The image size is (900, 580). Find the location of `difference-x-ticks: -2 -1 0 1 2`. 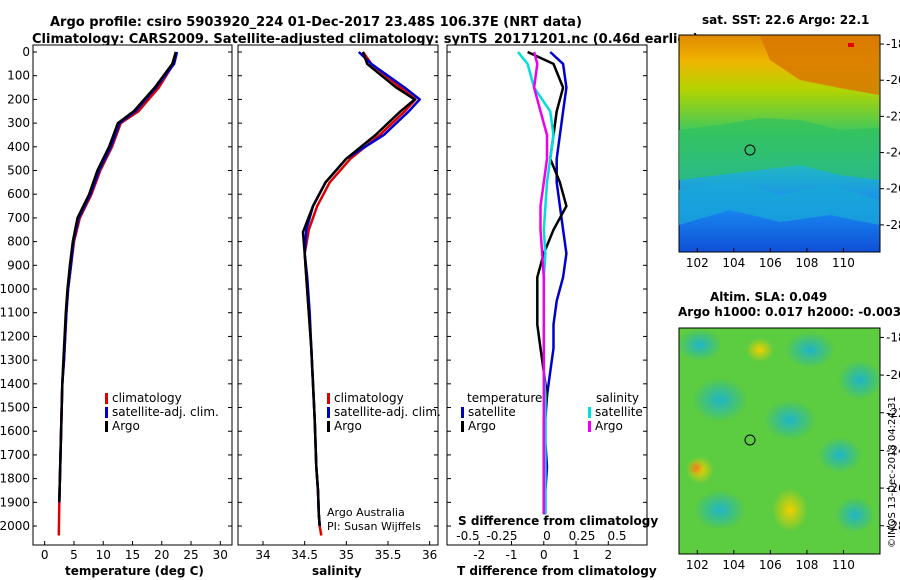

difference-x-ticks: -2 -1 0 1 2 is located at coordinates (542, 551).